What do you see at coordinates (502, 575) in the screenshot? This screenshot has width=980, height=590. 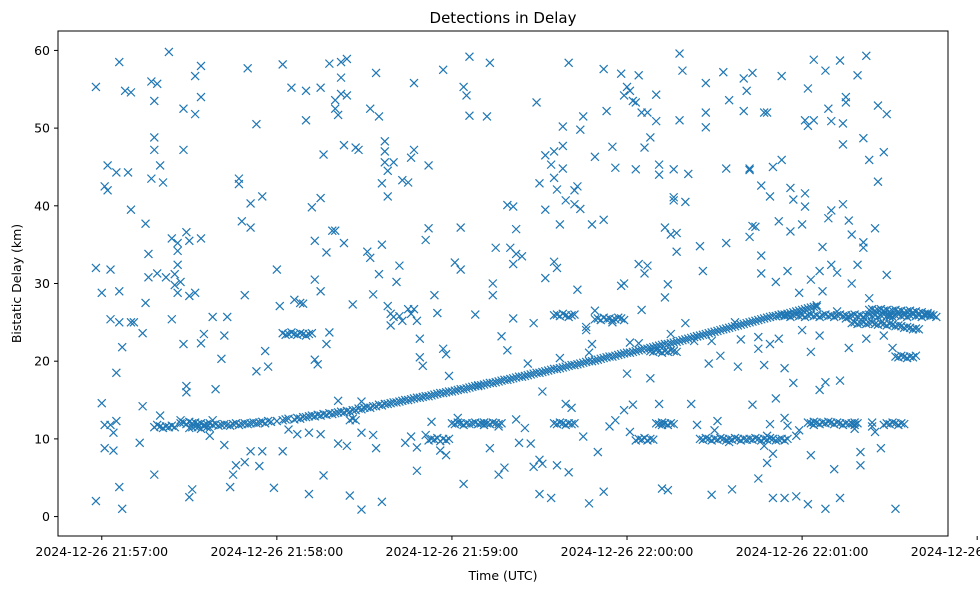 I see `x-axis-title: Time (UTC)` at bounding box center [502, 575].